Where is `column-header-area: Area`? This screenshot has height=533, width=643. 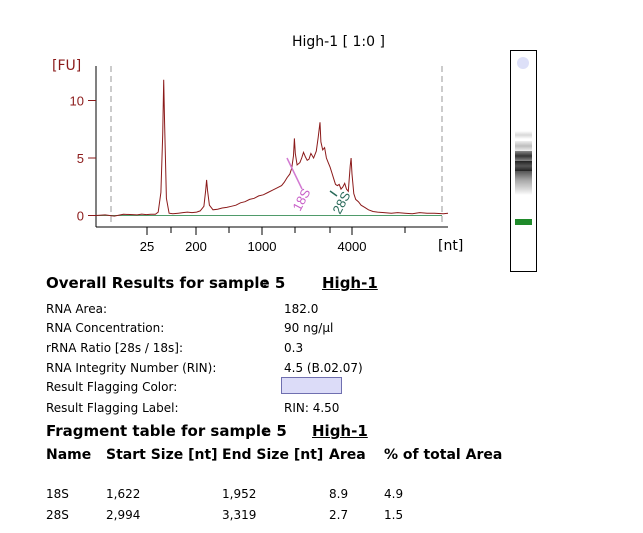
column-header-area: Area is located at coordinates (347, 455).